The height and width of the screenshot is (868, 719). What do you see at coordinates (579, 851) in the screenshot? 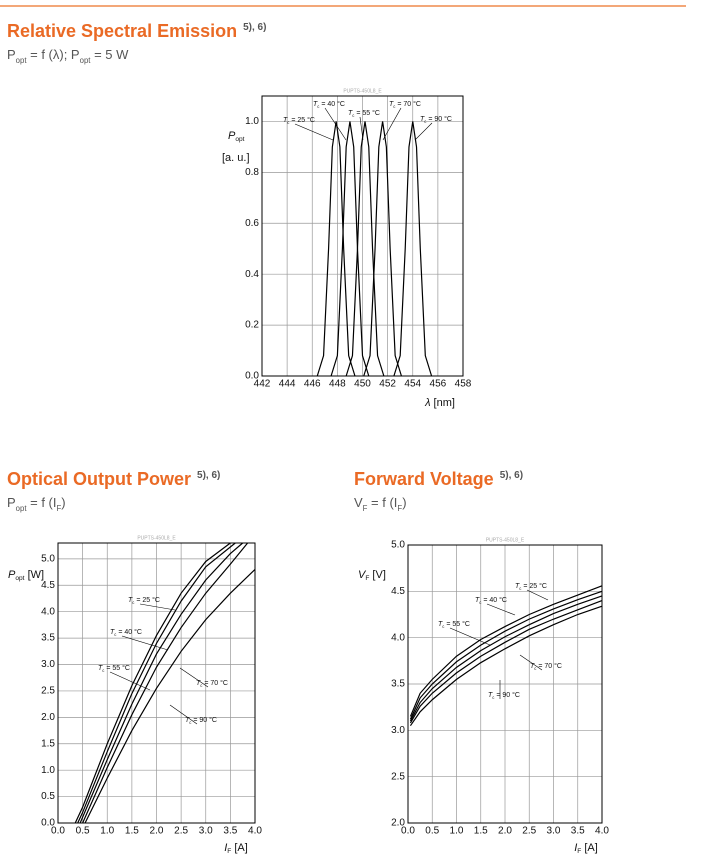
I see `x-axis-label-sub: F` at bounding box center [579, 851].